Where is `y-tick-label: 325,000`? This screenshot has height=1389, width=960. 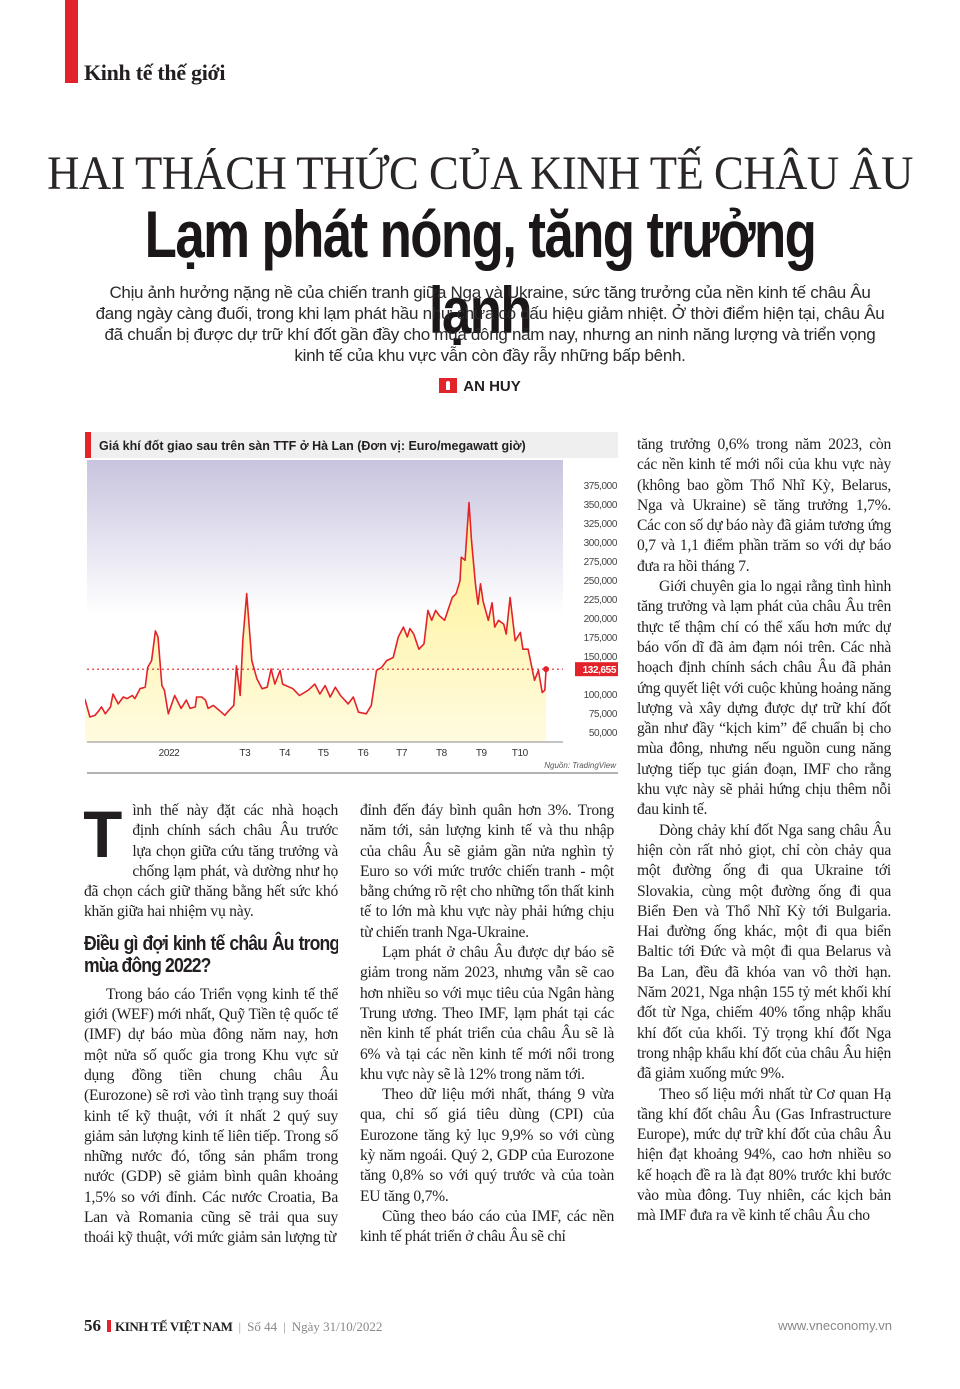 y-tick-label: 325,000 is located at coordinates (601, 524).